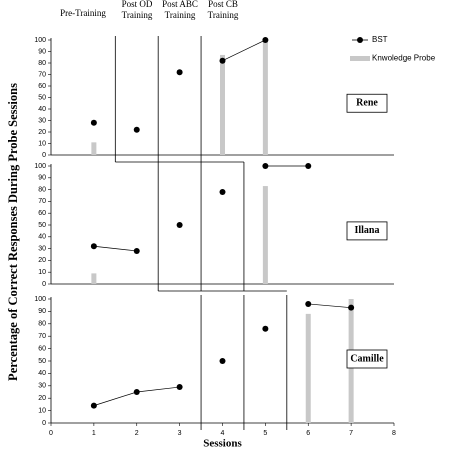 The width and height of the screenshot is (451, 451). I want to click on x-tick-label: 4, so click(223, 433).